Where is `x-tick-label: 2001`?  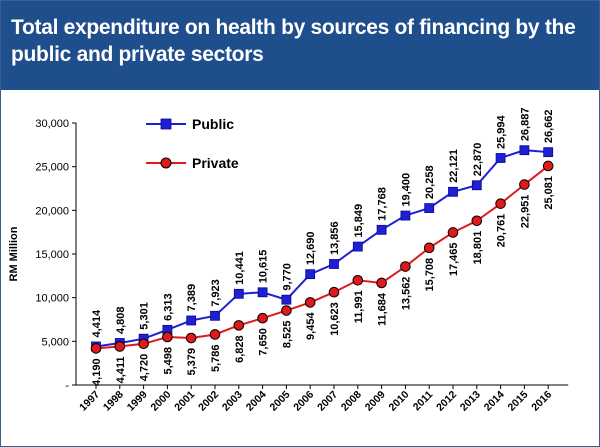 x-tick-label: 2001 is located at coordinates (184, 401).